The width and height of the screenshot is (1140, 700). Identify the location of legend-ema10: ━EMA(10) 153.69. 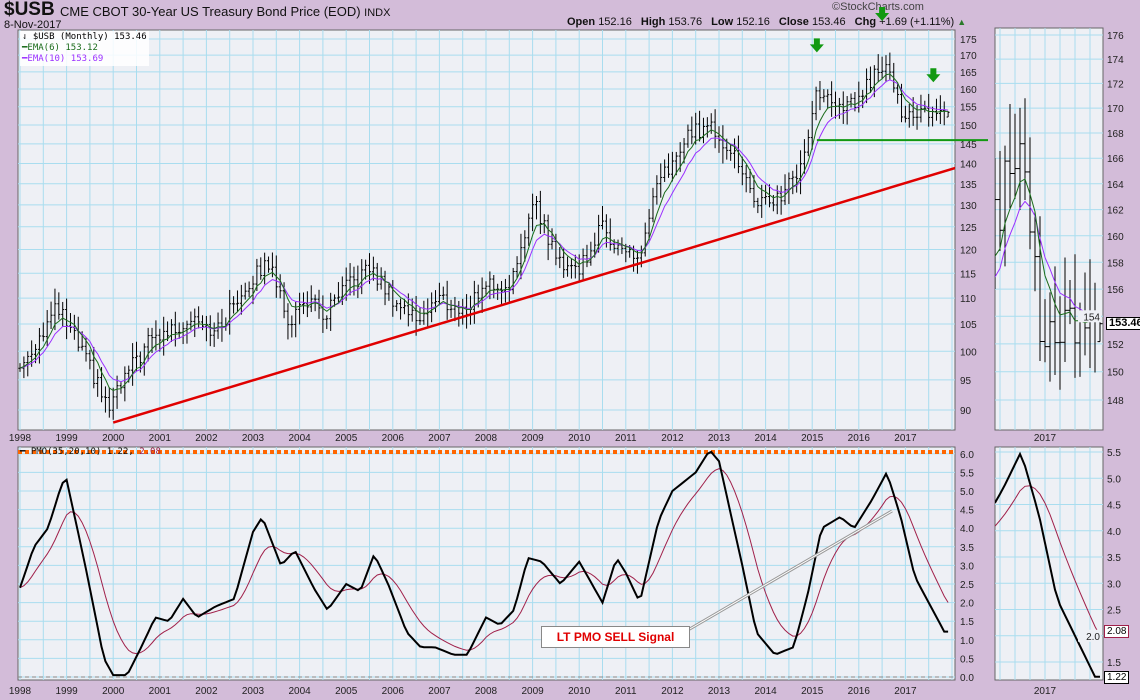
(63, 59).